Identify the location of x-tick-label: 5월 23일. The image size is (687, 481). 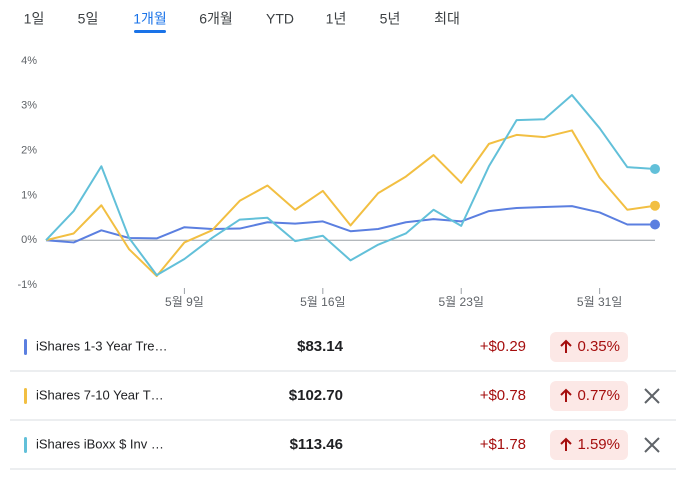
(461, 302).